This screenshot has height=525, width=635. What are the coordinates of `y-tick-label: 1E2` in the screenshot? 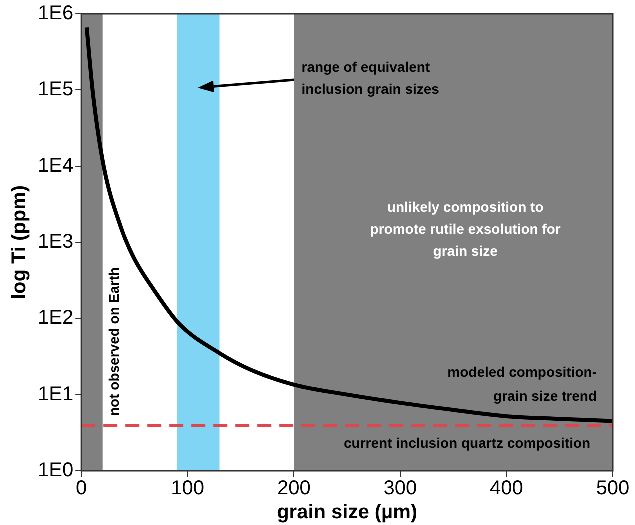 It's located at (56, 318).